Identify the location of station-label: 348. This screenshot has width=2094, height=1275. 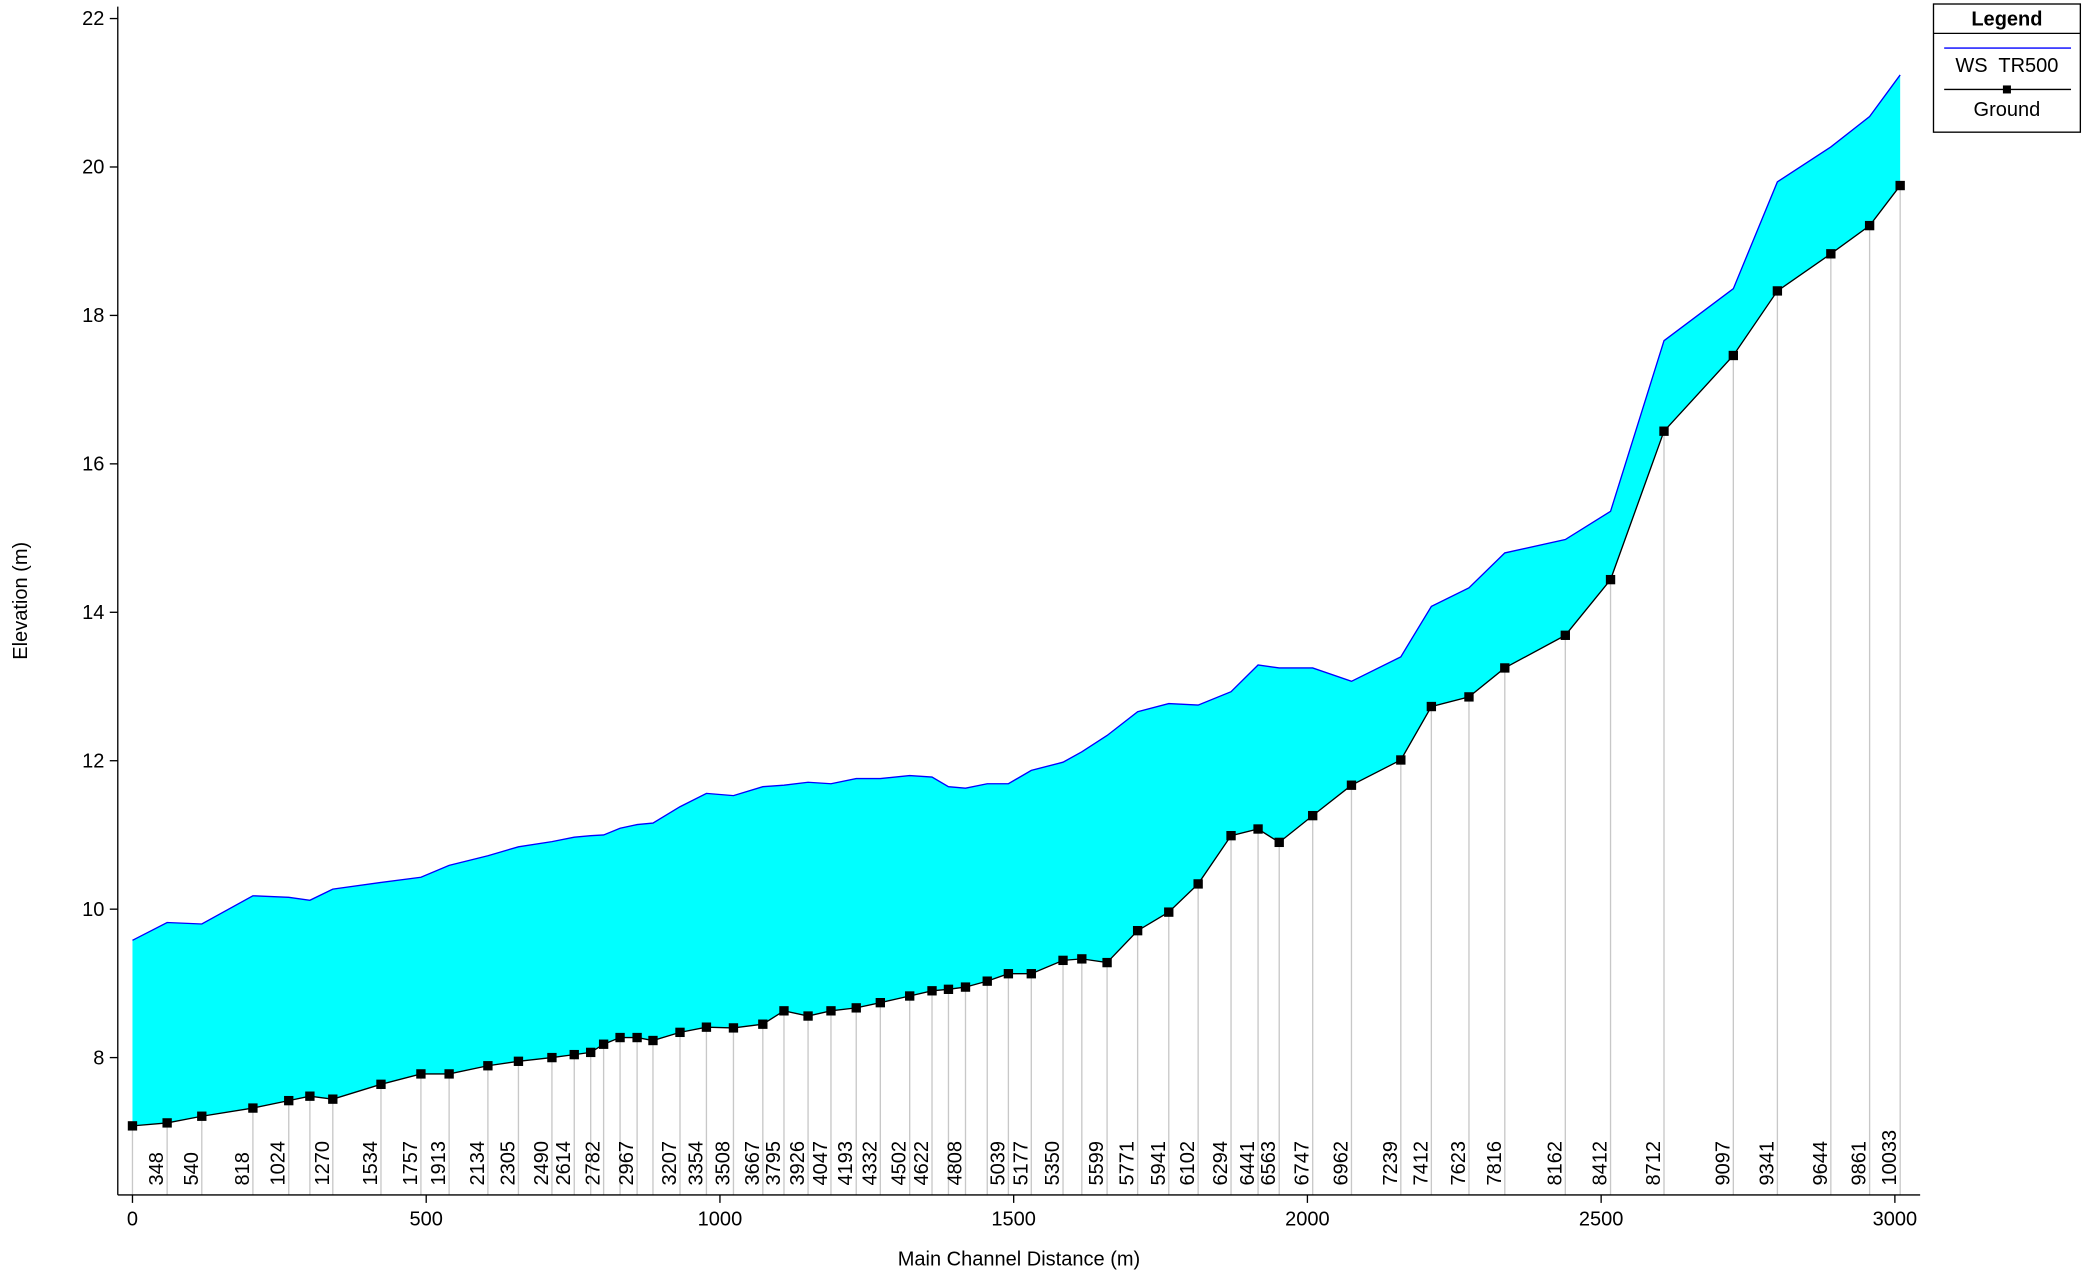
(157, 1168).